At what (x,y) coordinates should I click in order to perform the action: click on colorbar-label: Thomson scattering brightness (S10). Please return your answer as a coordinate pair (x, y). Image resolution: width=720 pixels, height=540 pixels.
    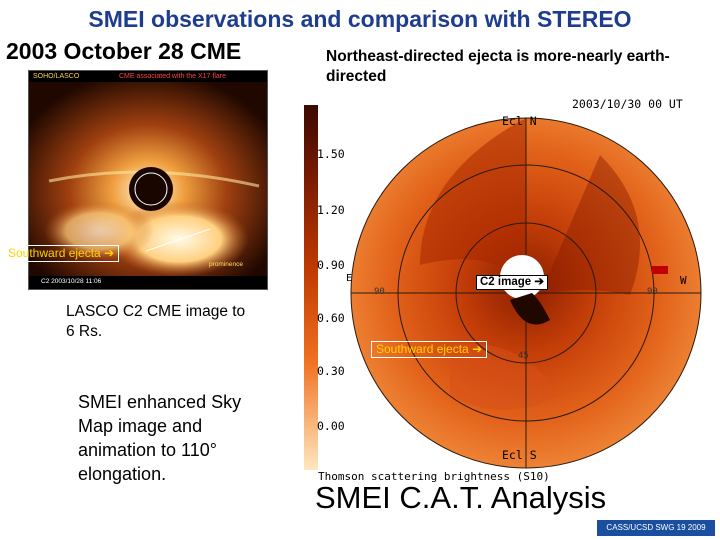
    Looking at the image, I should click on (434, 476).